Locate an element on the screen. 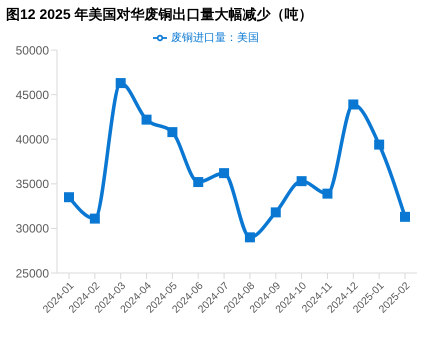 The height and width of the screenshot is (357, 442). y-tick-label: 50000 is located at coordinates (33, 50).